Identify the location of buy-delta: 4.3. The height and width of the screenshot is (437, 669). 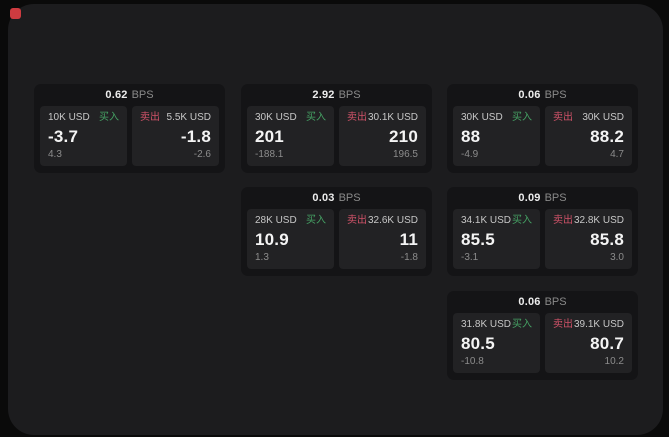
(55, 154).